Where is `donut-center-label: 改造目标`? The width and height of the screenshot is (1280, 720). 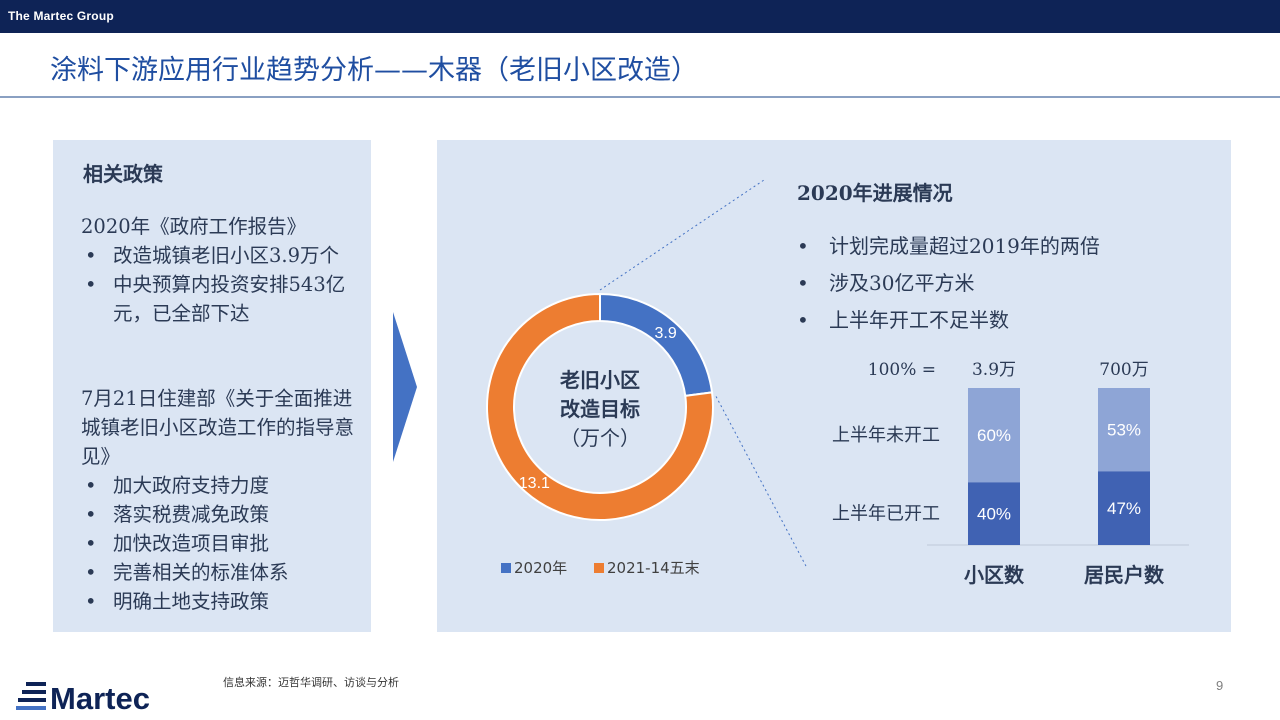
donut-center-label: 改造目标 is located at coordinates (600, 409).